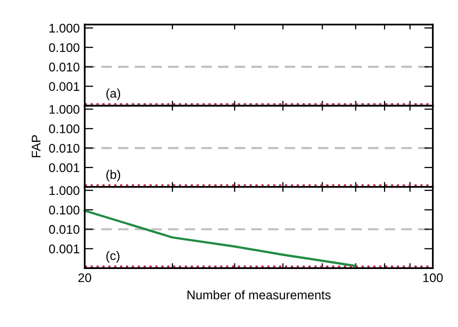  I want to click on annotation: (c), so click(113, 256).